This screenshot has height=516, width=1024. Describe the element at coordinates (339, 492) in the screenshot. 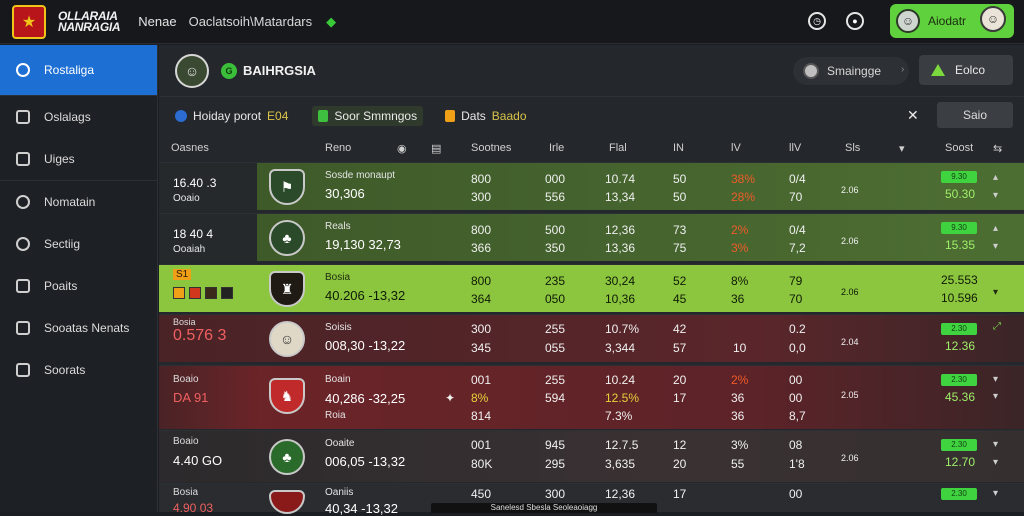

I see `team-label: Oaniis` at that location.